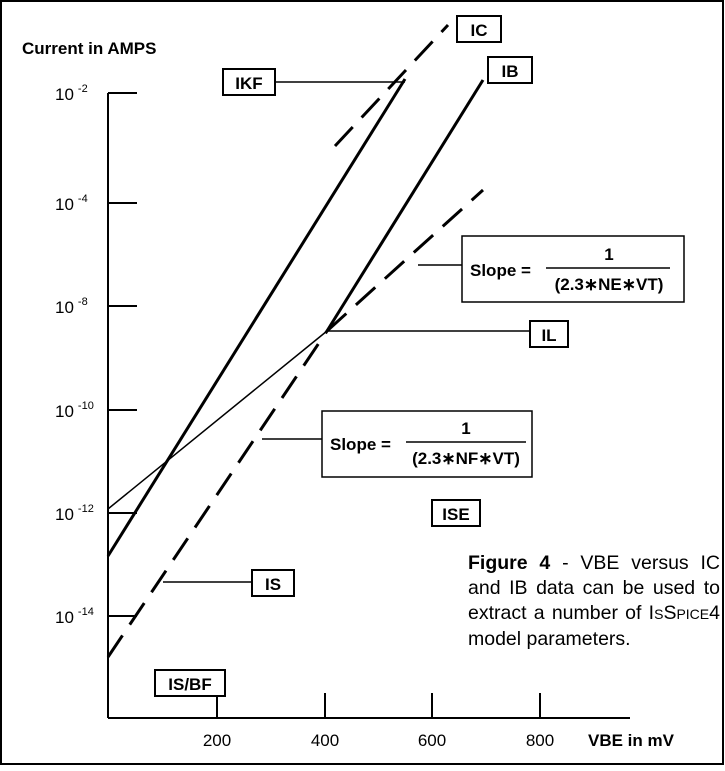 The width and height of the screenshot is (725, 771). I want to click on ise-label: ISE, so click(456, 513).